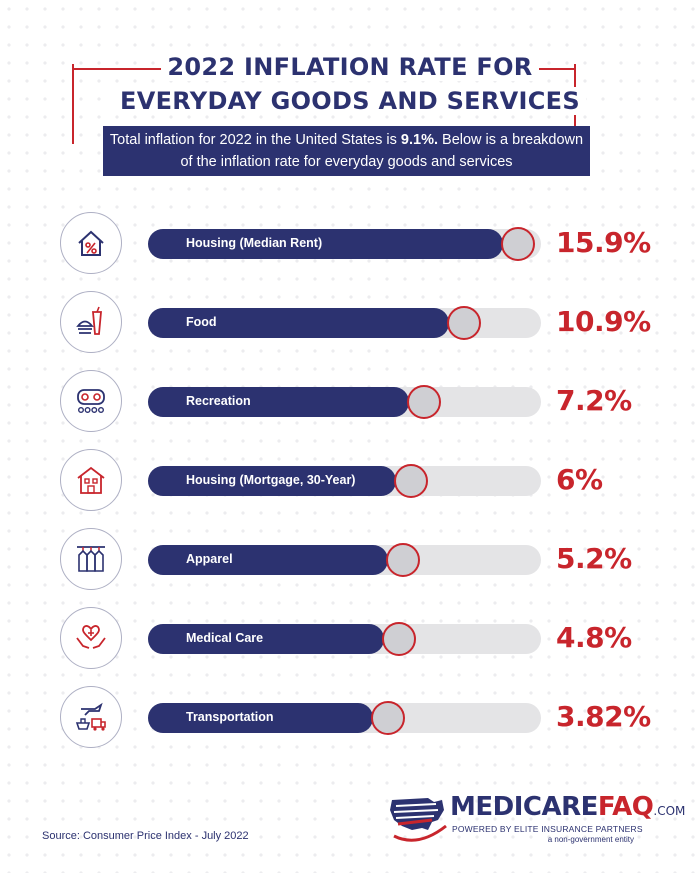 The height and width of the screenshot is (873, 700). I want to click on bar-track: Housing (Median Rent), so click(344, 244).